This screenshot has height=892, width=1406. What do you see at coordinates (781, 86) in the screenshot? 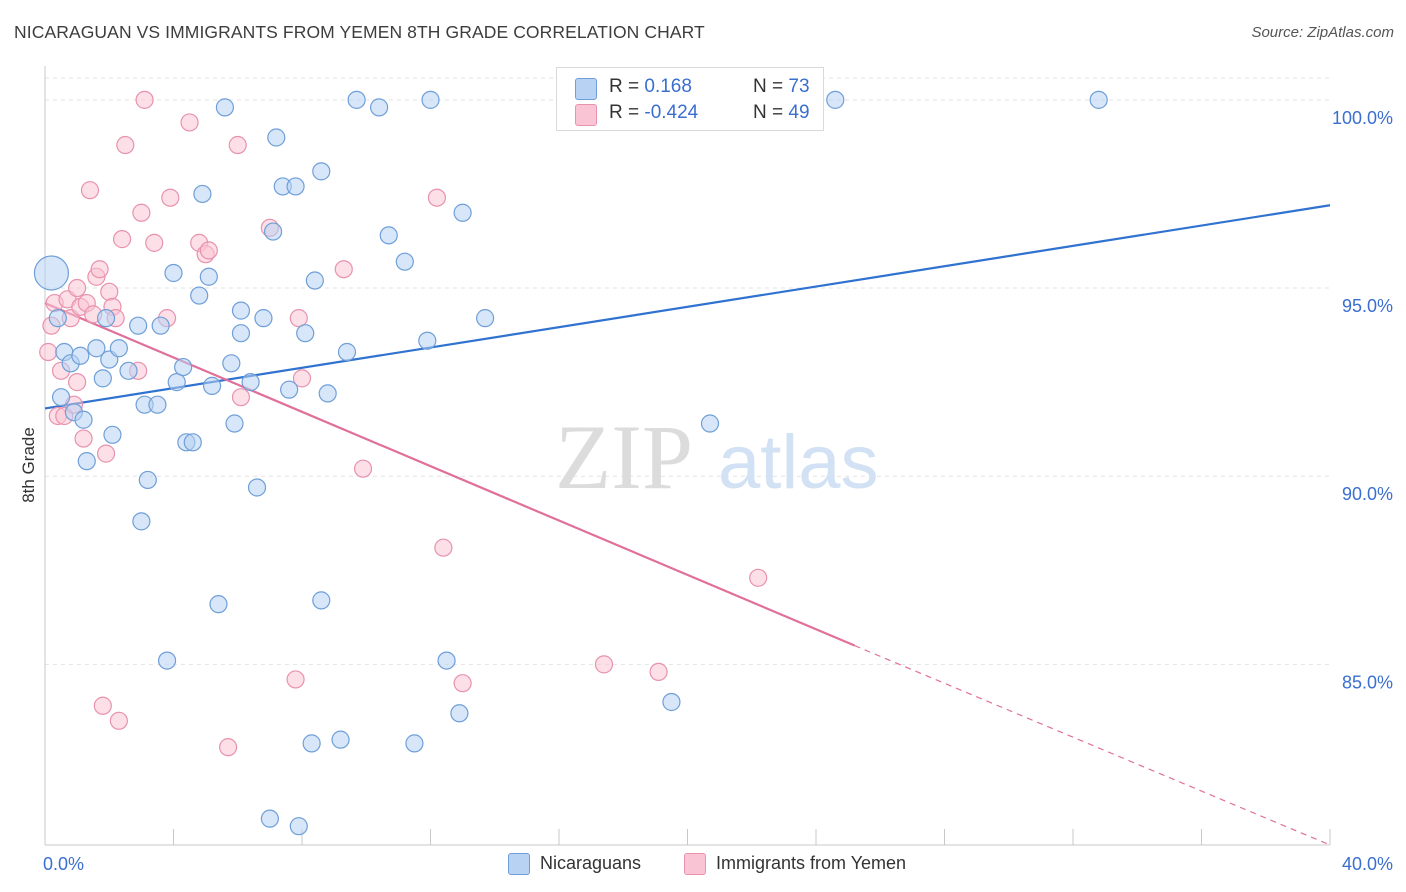
I see `legend-n: N = 73` at bounding box center [781, 86].